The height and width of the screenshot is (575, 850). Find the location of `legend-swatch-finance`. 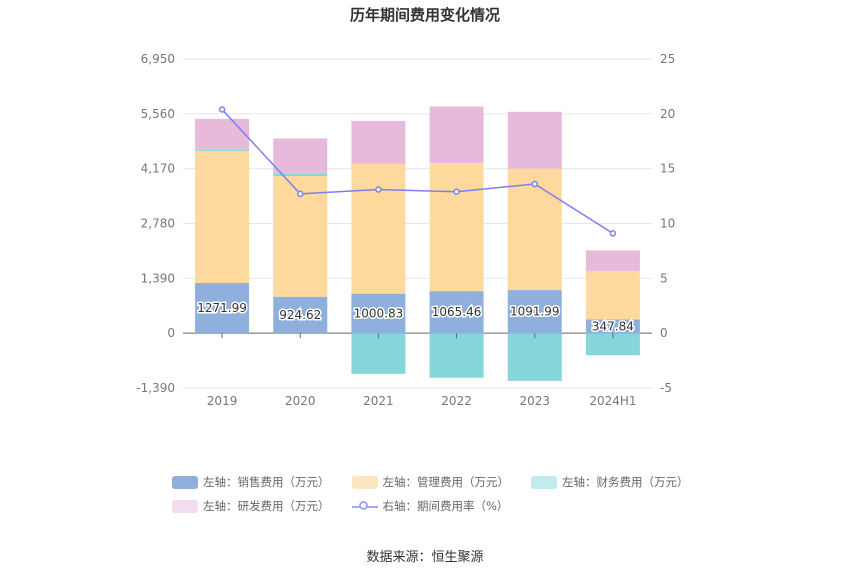

legend-swatch-finance is located at coordinates (544, 482).